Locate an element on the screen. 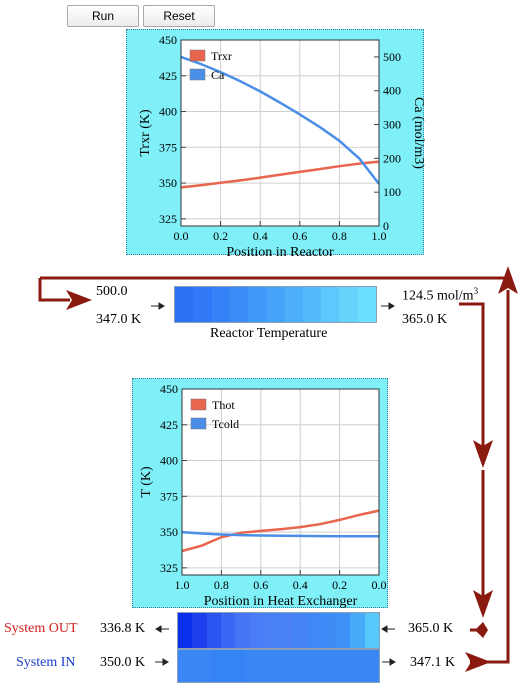  x-tick-label: 1.0 is located at coordinates (379, 236).